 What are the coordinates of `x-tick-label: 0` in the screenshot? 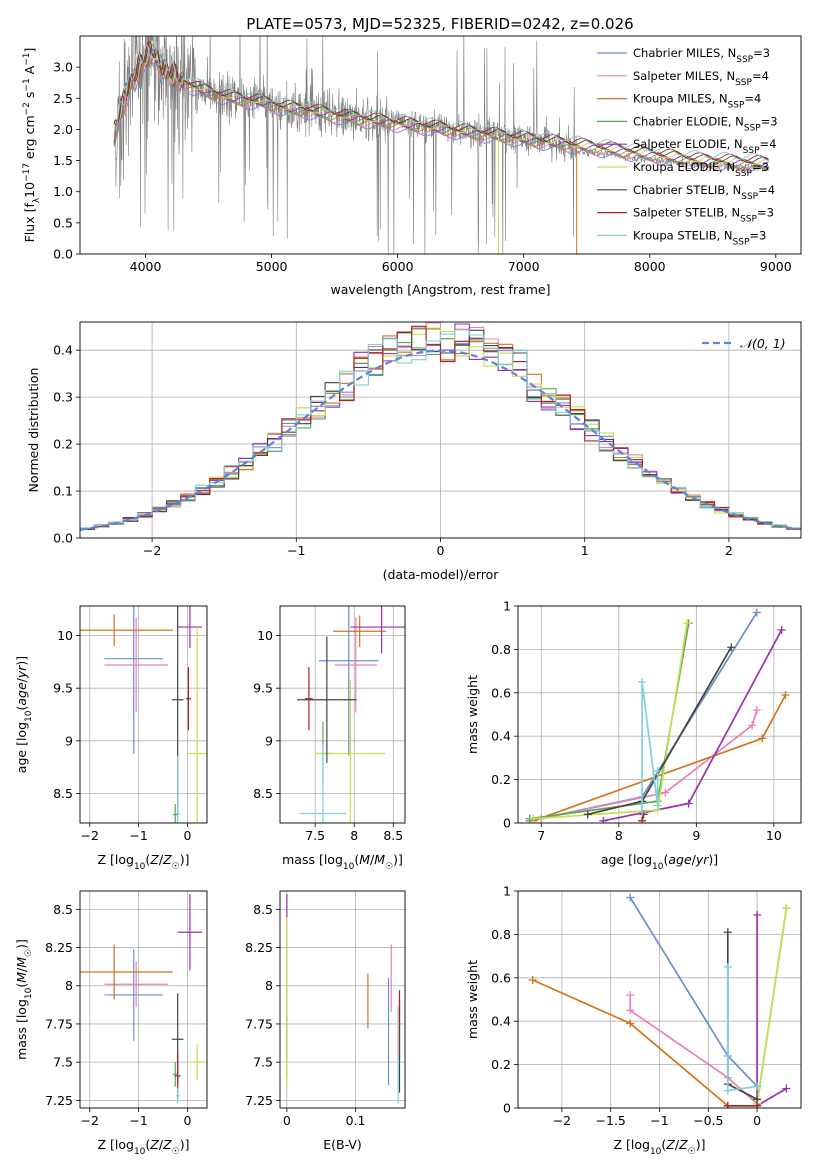 It's located at (441, 550).